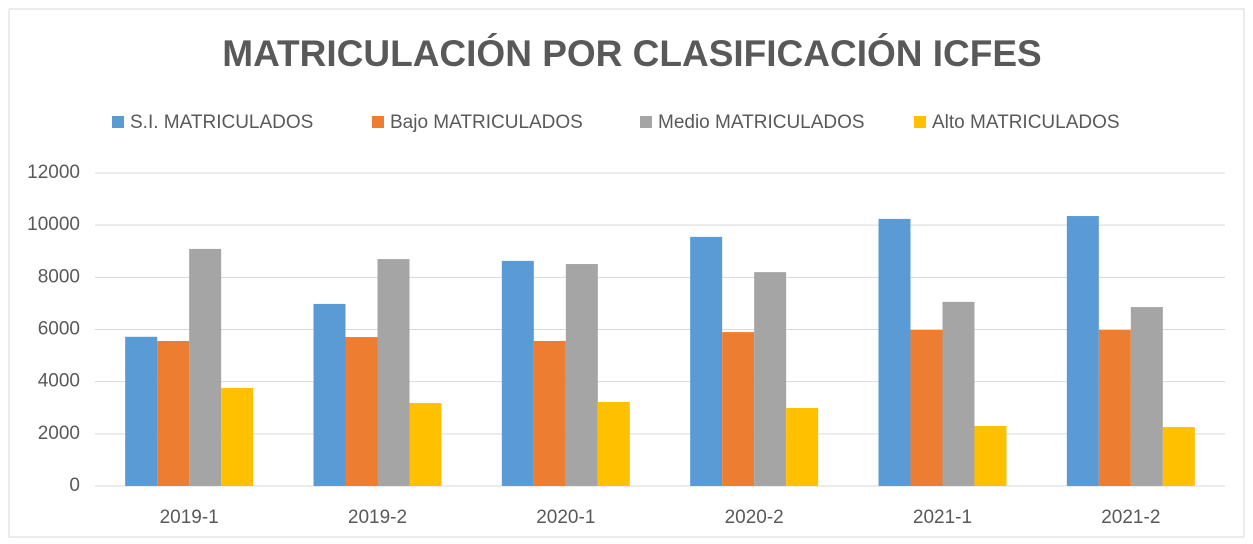  What do you see at coordinates (942, 517) in the screenshot?
I see `x-tick-label: 2021-1` at bounding box center [942, 517].